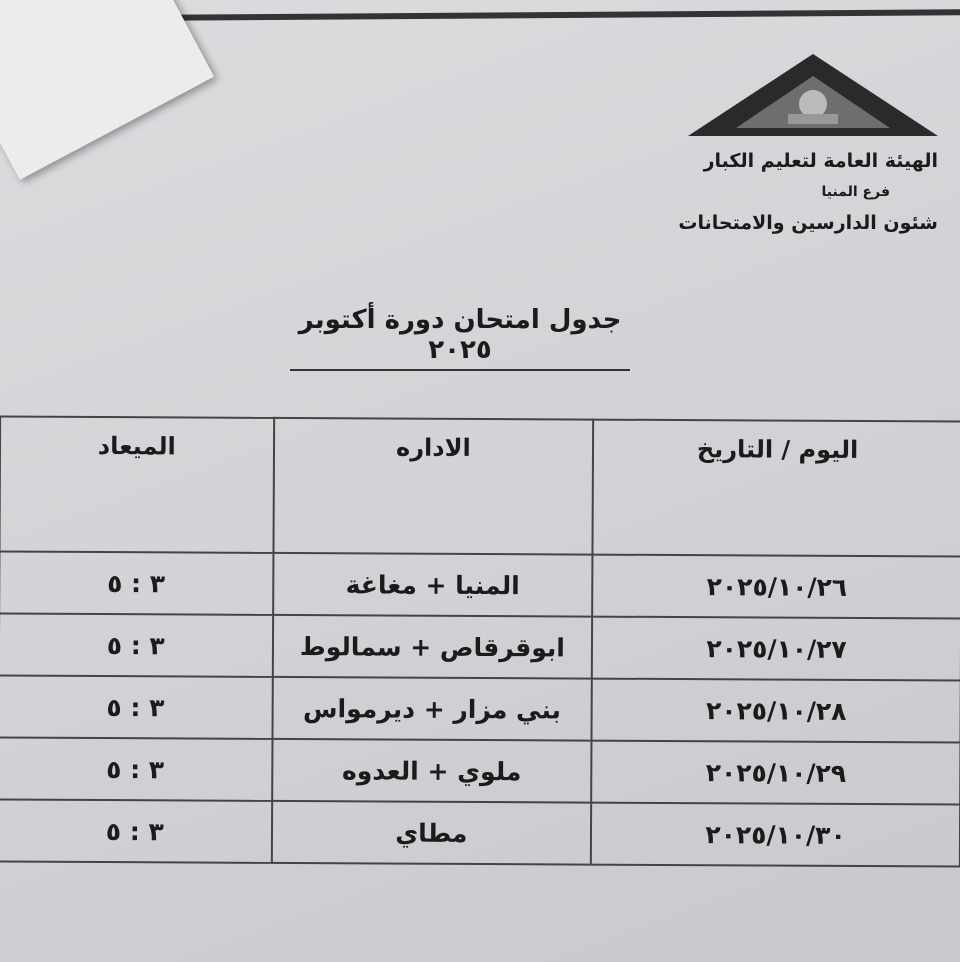  Describe the element at coordinates (431, 770) in the screenshot. I see `admin-cell: ملوي + العدوه` at that location.